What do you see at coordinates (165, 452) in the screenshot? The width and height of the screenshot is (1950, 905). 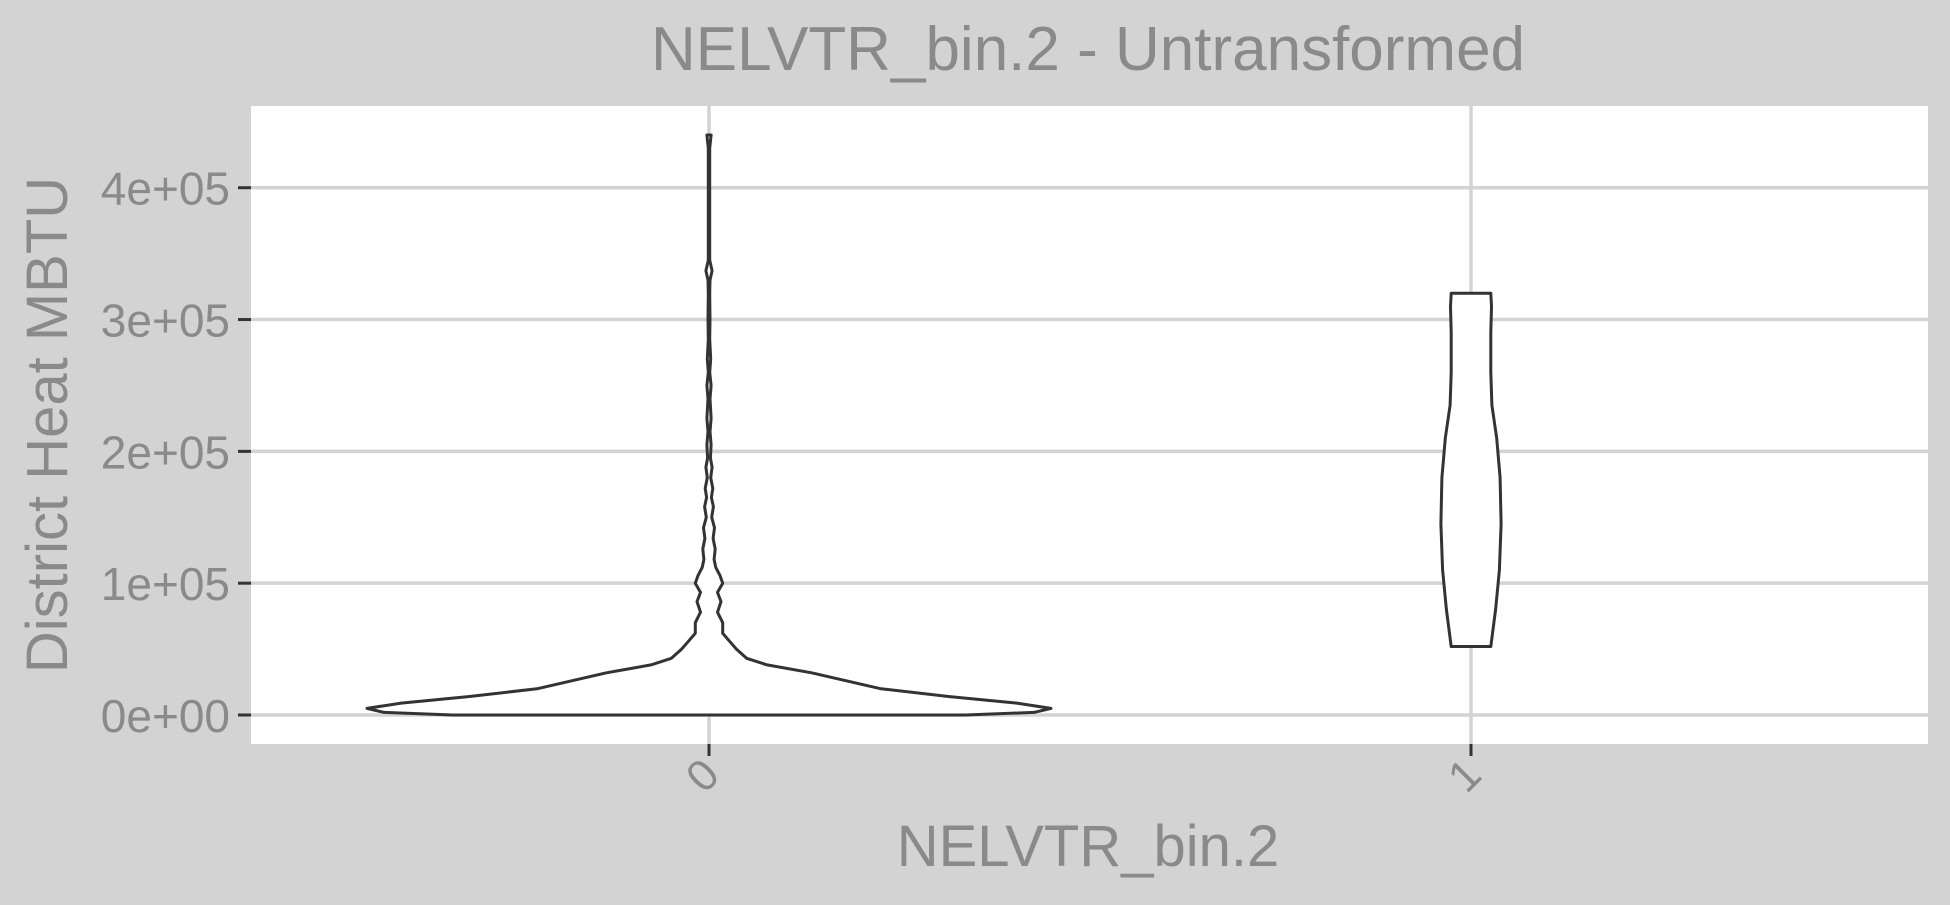 I see `y-tick-label: 2e+05` at bounding box center [165, 452].